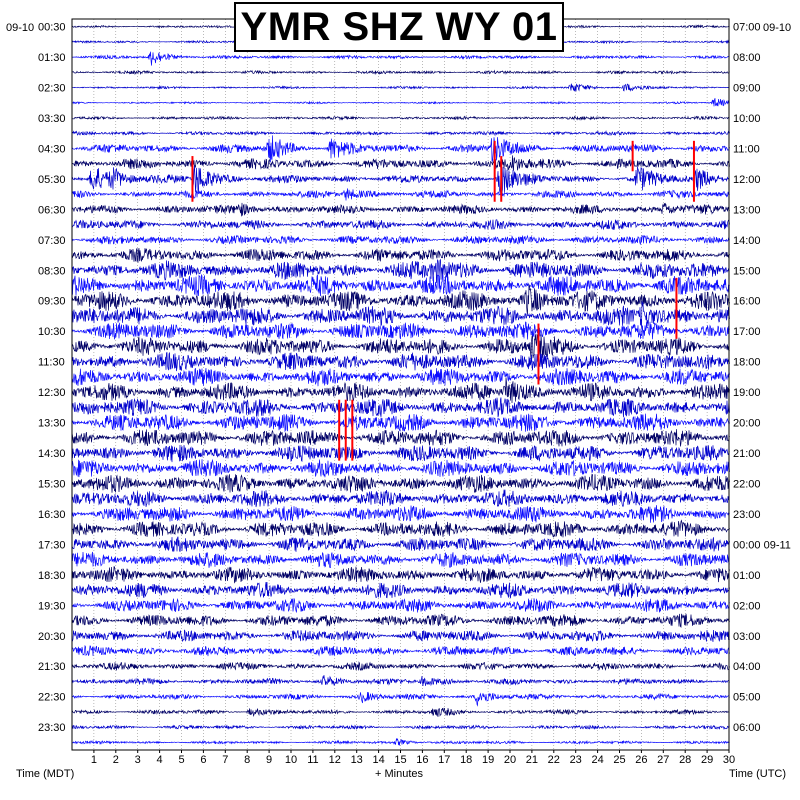  Describe the element at coordinates (510, 760) in the screenshot. I see `x-tick-label: 20` at that location.